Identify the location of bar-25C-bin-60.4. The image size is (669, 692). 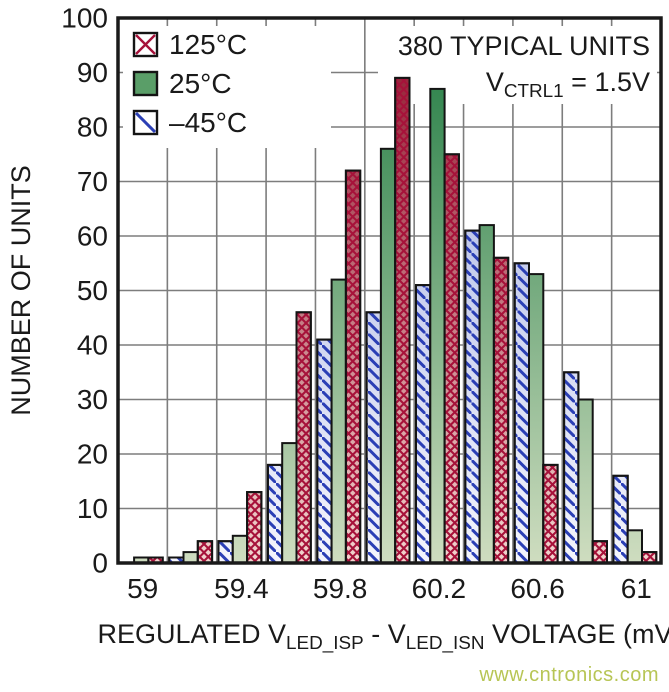
(486, 394).